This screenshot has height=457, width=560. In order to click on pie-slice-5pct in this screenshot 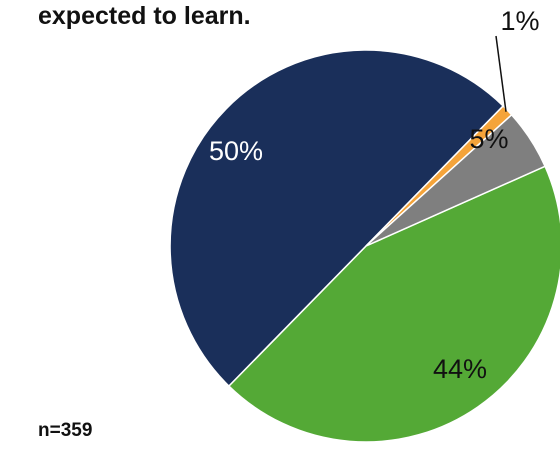, I will do `click(456, 180)`.